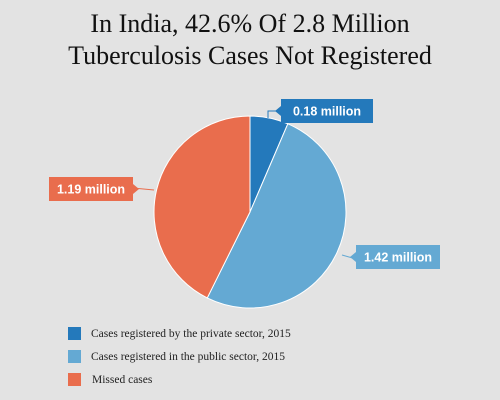  I want to click on data-label-text-public-sector: 1.42 million, so click(398, 258).